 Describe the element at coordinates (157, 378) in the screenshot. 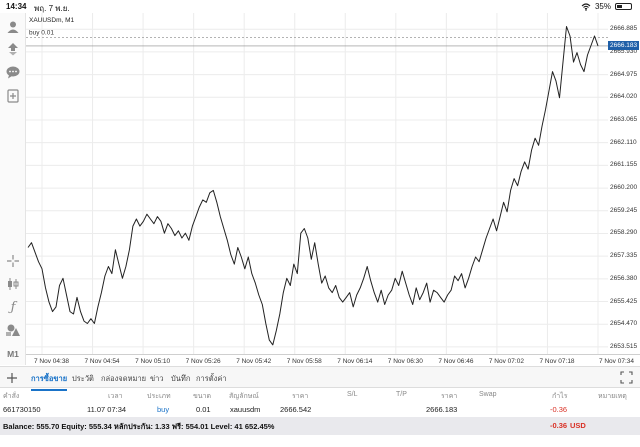

I see `tab-news: ข่าว` at that location.